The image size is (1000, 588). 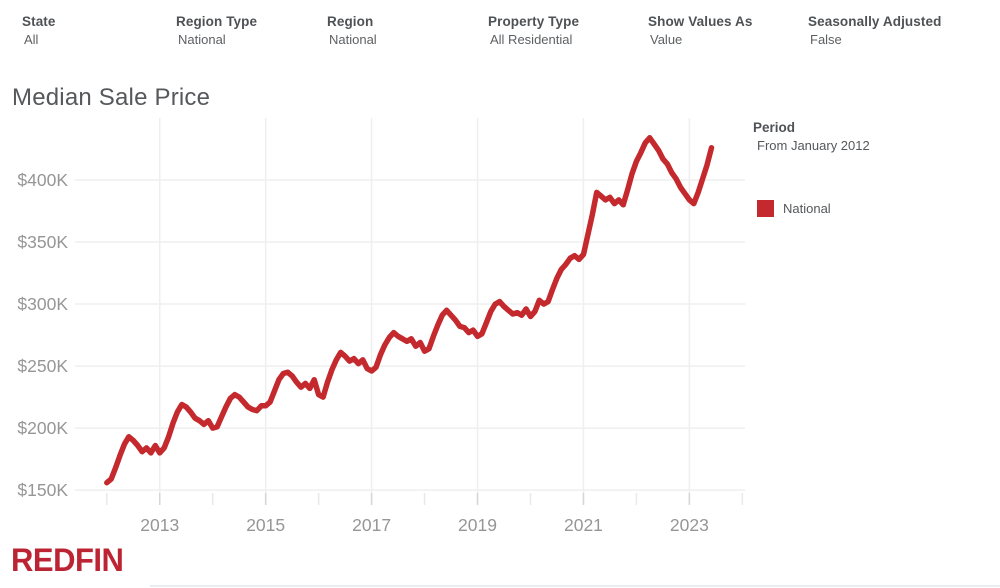 What do you see at coordinates (353, 39) in the screenshot?
I see `filter-region-value: National` at bounding box center [353, 39].